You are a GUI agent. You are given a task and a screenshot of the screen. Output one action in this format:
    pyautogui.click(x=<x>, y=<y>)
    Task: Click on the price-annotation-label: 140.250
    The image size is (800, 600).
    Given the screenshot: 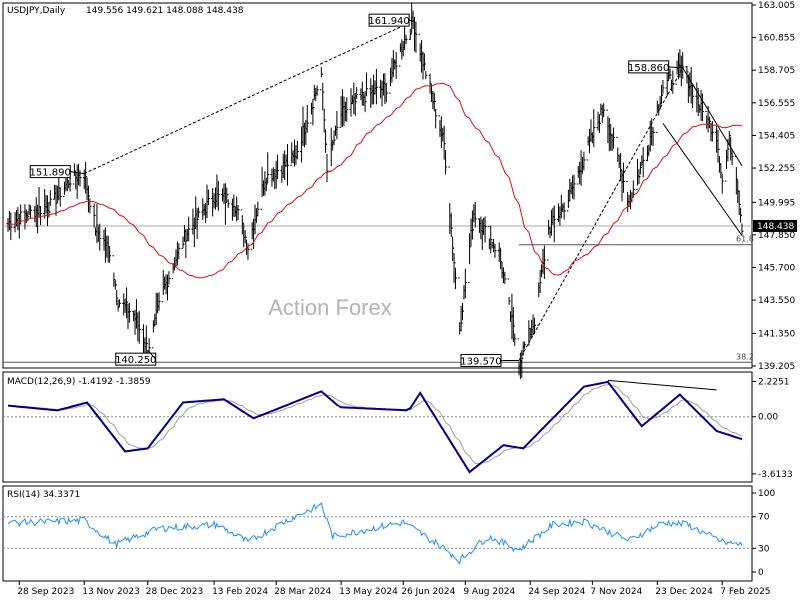 What is the action you would take?
    pyautogui.click(x=135, y=360)
    